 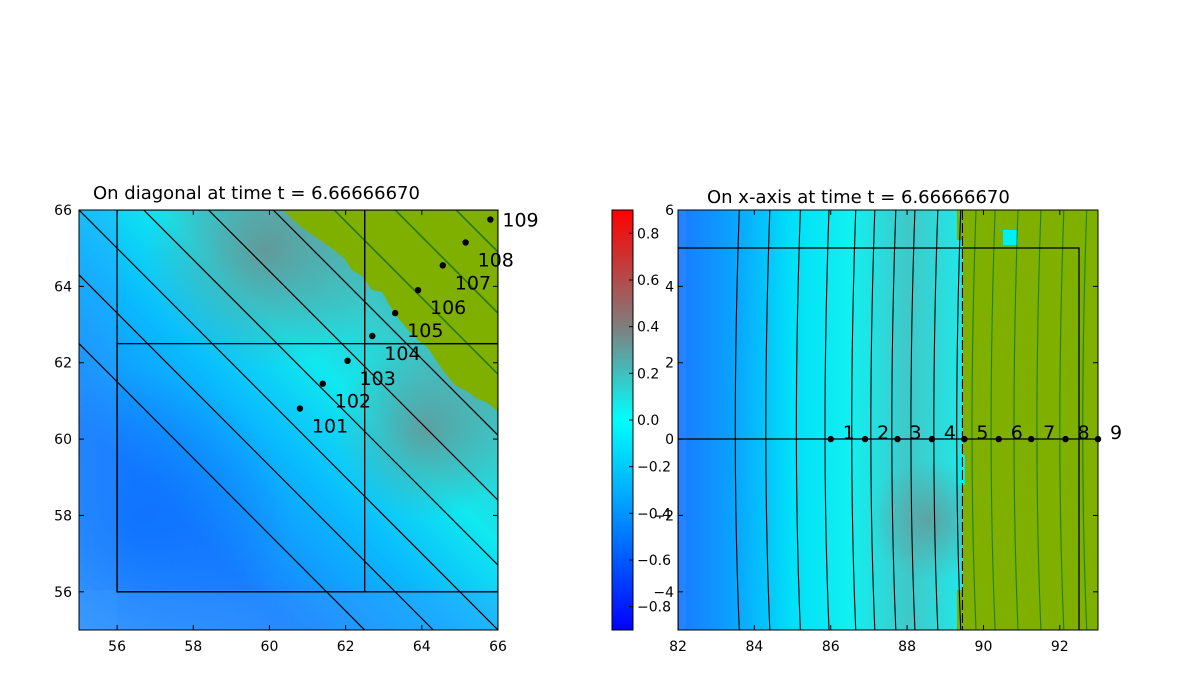 I want to click on y-tick-label: 6, so click(x=669, y=211).